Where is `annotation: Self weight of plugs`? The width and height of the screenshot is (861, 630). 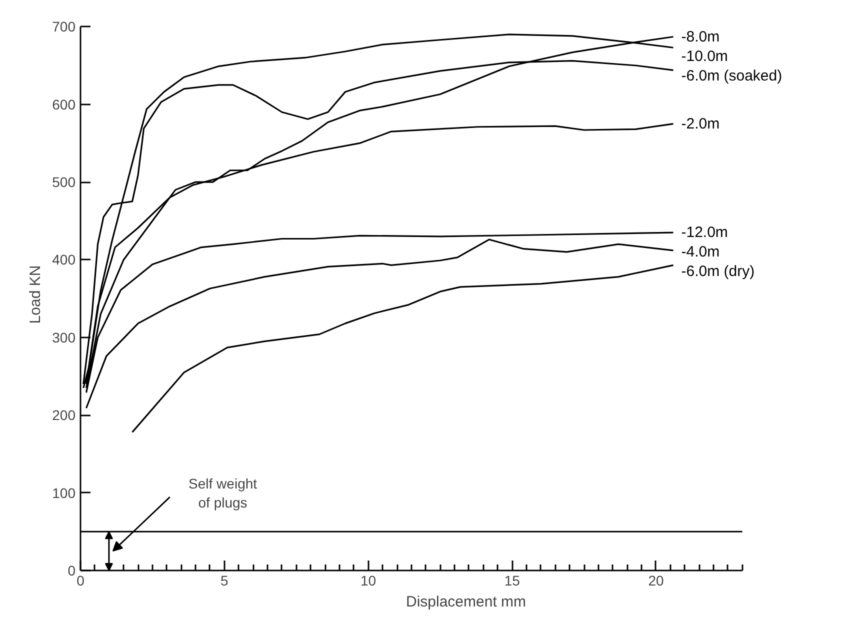 annotation: Self weight of plugs is located at coordinates (223, 493).